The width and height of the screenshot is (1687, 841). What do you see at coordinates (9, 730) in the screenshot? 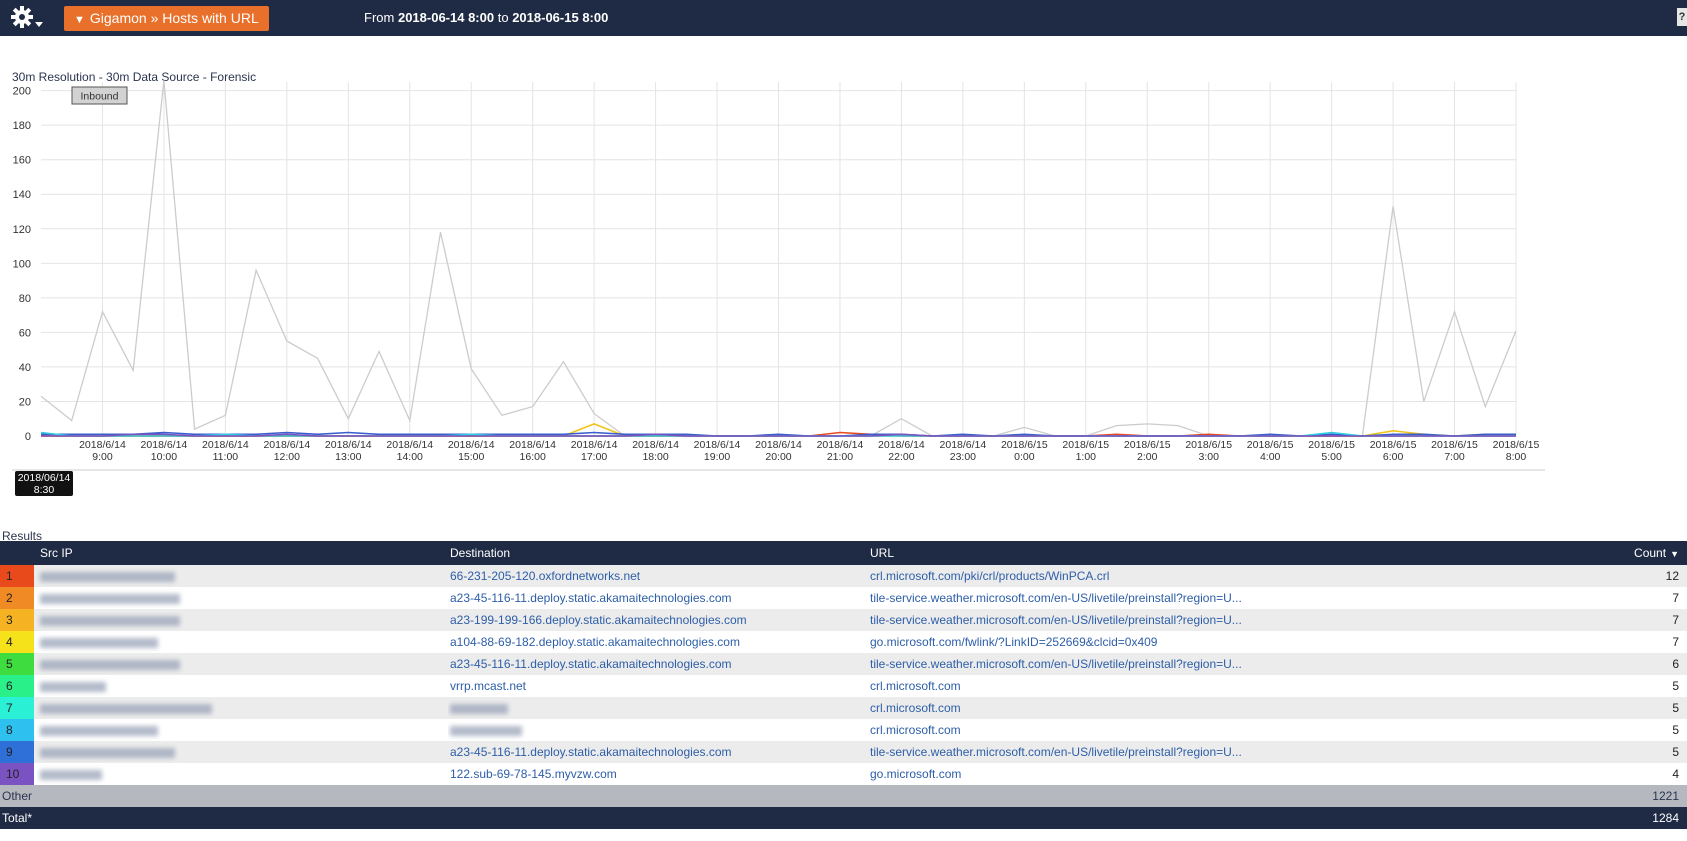
I see `rank-number: 8` at bounding box center [9, 730].